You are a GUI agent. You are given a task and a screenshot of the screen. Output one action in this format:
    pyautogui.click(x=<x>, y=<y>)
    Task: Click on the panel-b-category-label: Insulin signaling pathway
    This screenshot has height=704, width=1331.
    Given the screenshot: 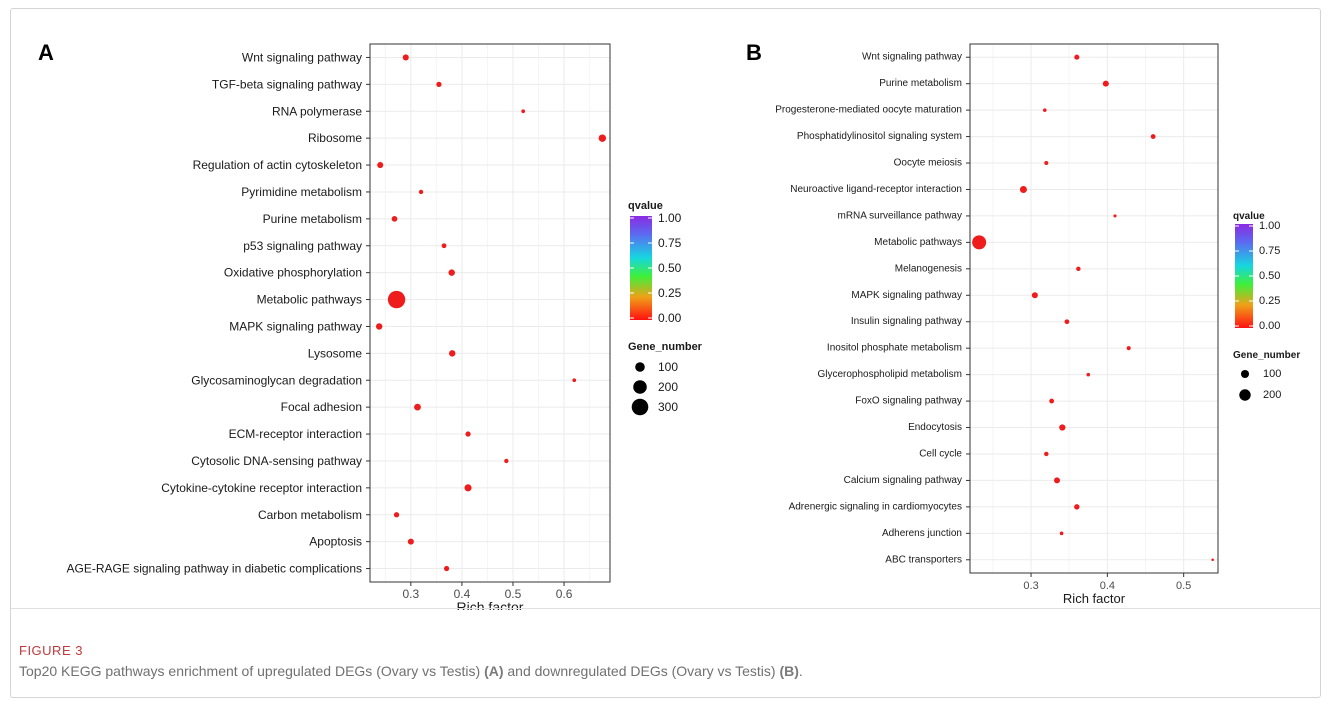 What is the action you would take?
    pyautogui.click(x=906, y=321)
    